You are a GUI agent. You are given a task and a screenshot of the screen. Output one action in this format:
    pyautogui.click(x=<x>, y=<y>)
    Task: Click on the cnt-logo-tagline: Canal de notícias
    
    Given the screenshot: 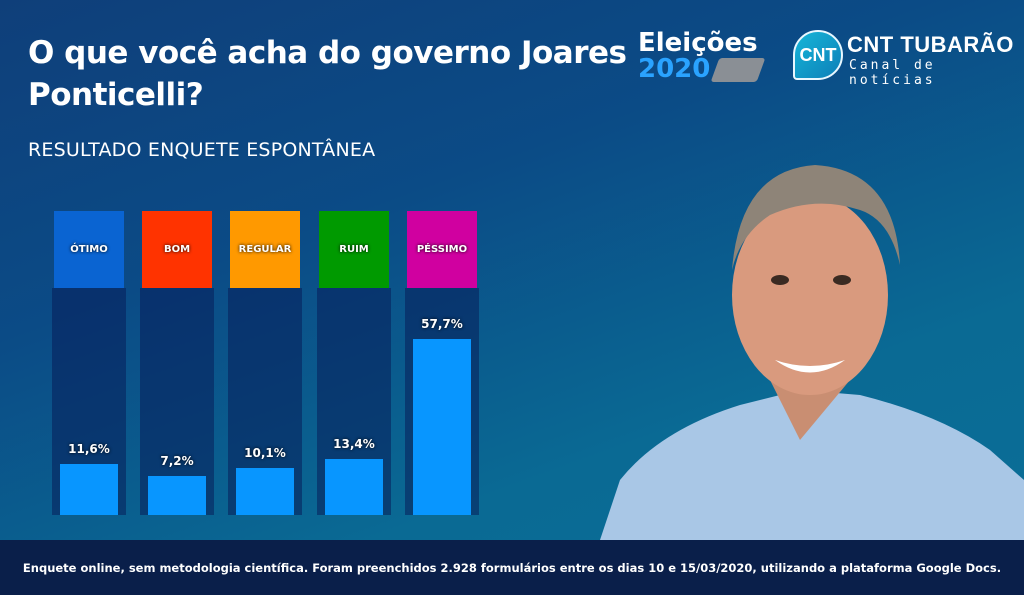 What is the action you would take?
    pyautogui.click(x=892, y=73)
    